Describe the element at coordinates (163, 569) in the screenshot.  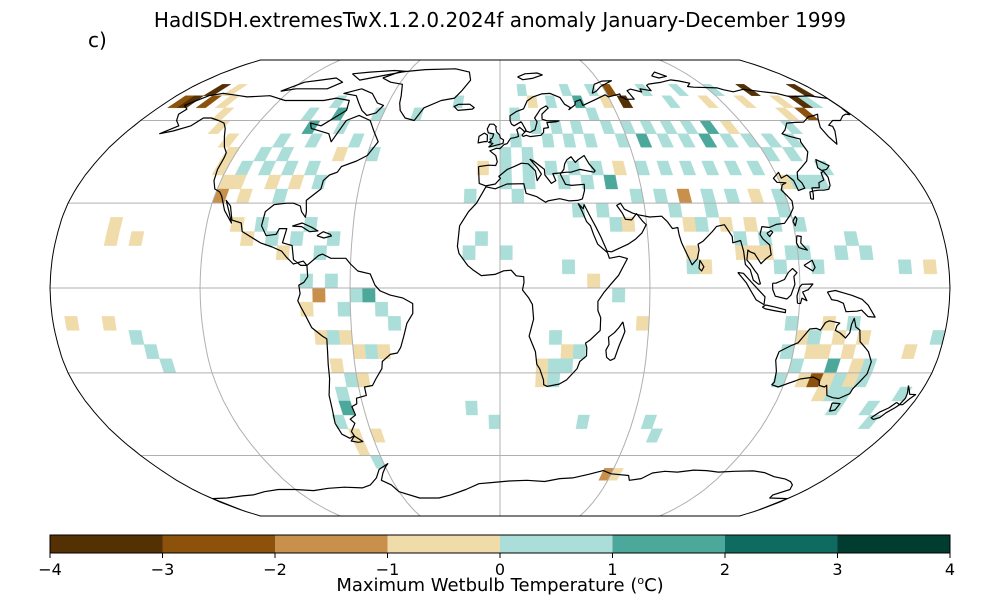
I see `colorbar-tick-label: −3` at that location.